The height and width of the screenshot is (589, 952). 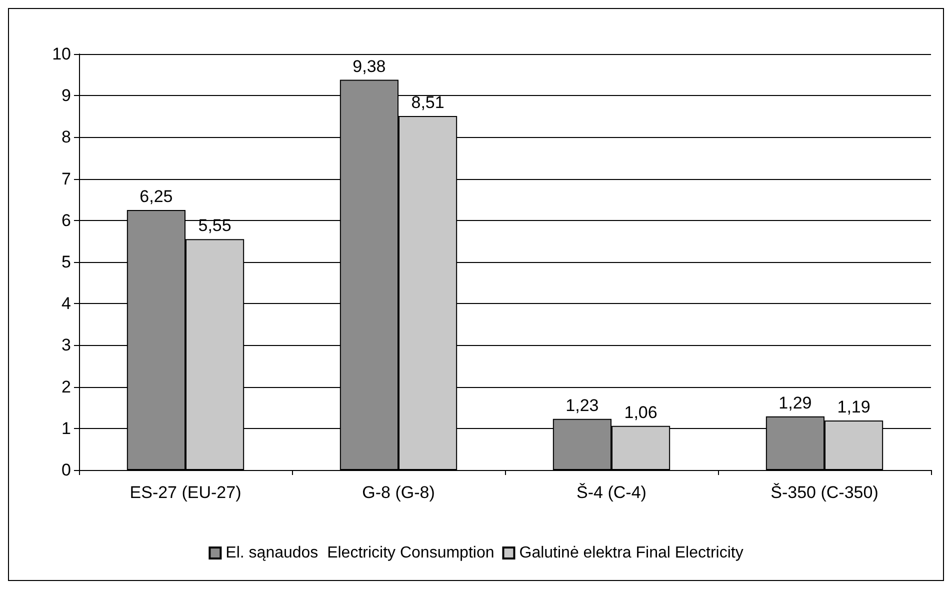 What do you see at coordinates (582, 405) in the screenshot?
I see `data-label: 1,23` at bounding box center [582, 405].